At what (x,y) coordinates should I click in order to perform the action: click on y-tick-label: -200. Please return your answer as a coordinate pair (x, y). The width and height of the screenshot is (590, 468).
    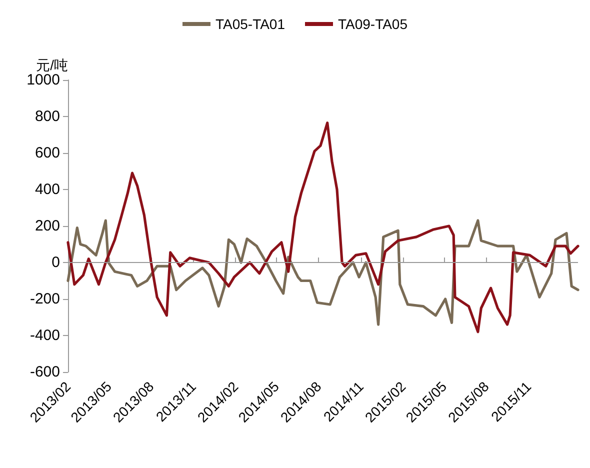
    Looking at the image, I should click on (45, 299).